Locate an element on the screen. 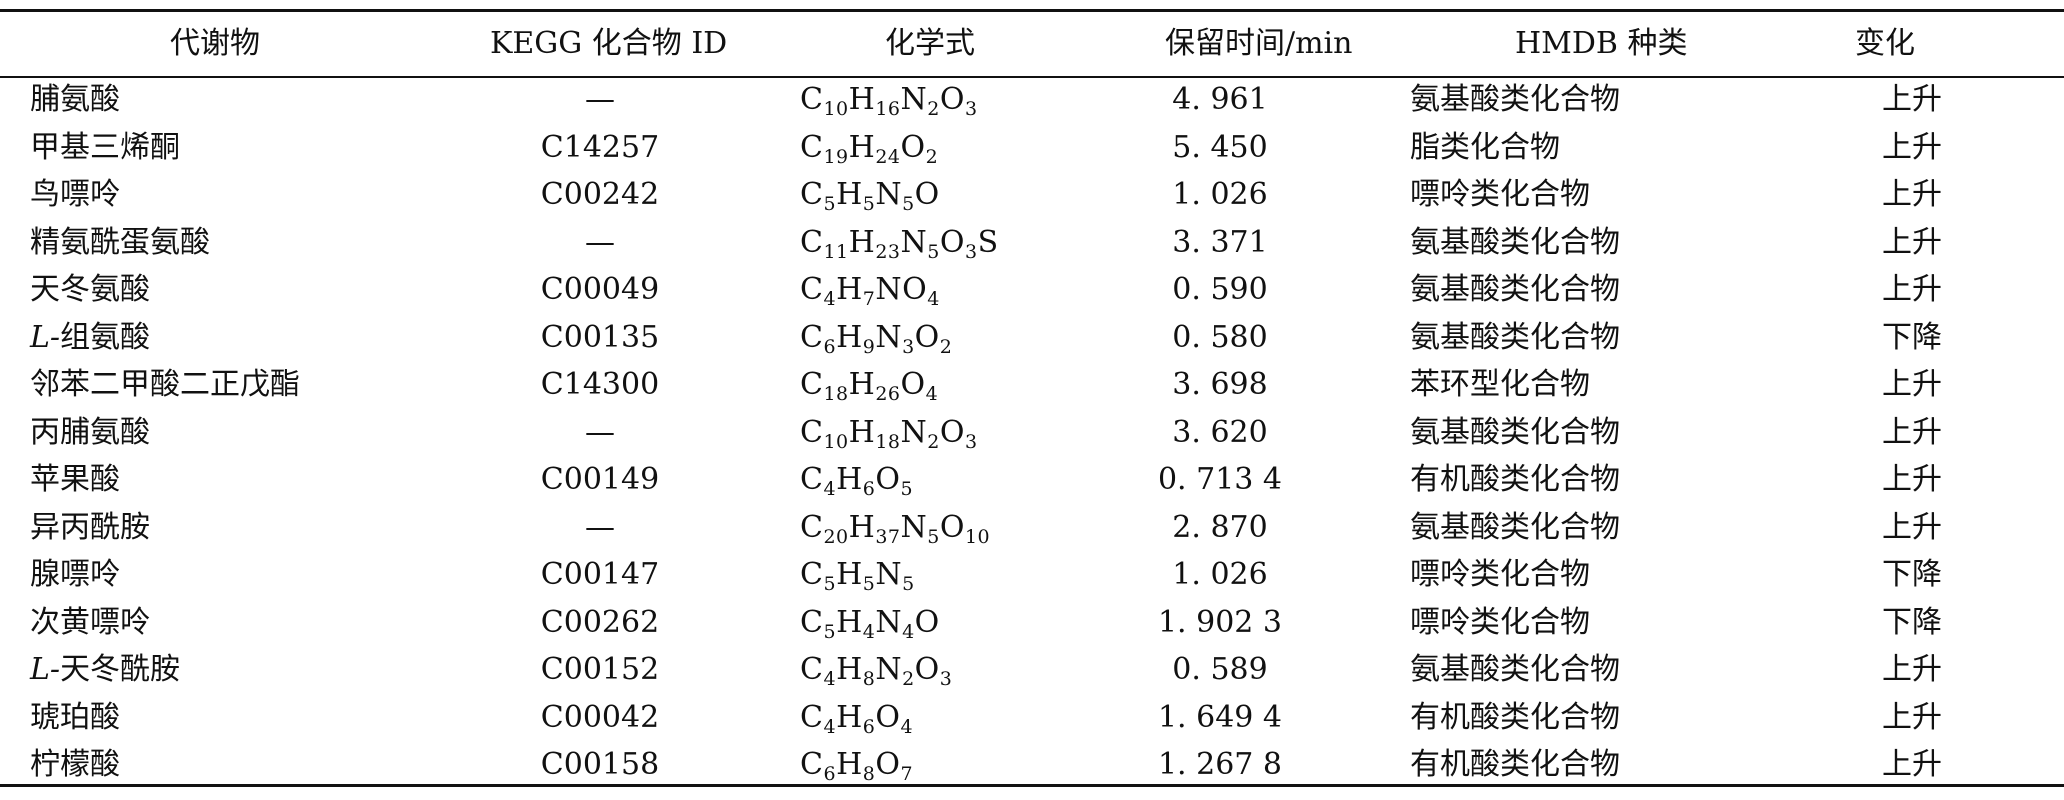 The height and width of the screenshot is (800, 2064). metabolite-name: 苹果酸 is located at coordinates (75, 480).